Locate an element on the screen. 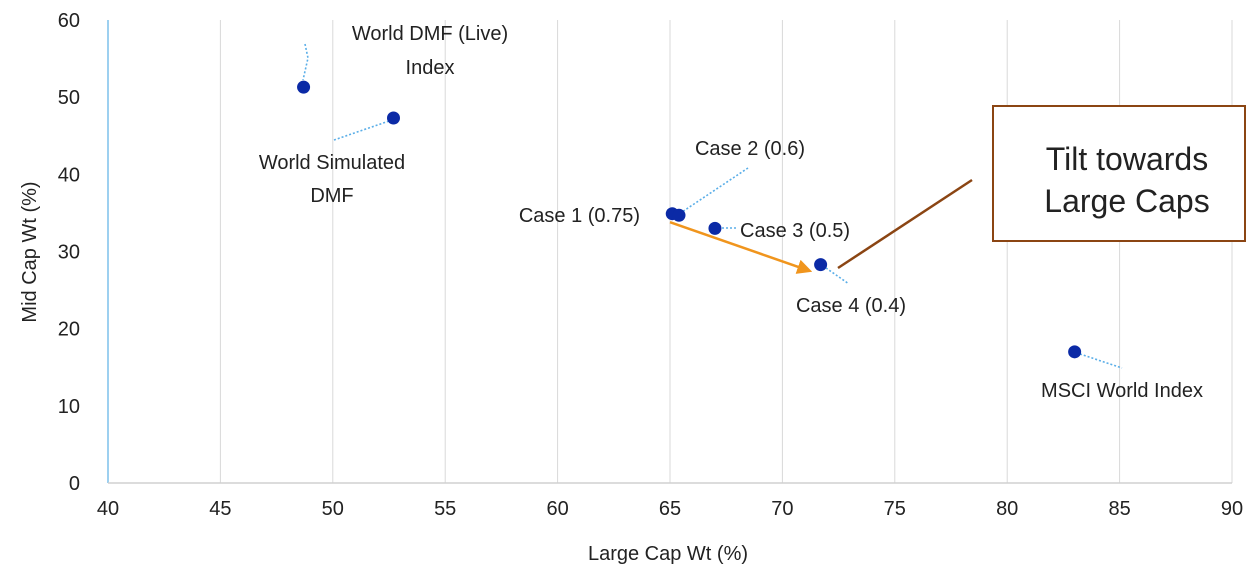 Image resolution: width=1248 pixels, height=569 pixels. callout-text-line: Tilt towards is located at coordinates (1127, 159).